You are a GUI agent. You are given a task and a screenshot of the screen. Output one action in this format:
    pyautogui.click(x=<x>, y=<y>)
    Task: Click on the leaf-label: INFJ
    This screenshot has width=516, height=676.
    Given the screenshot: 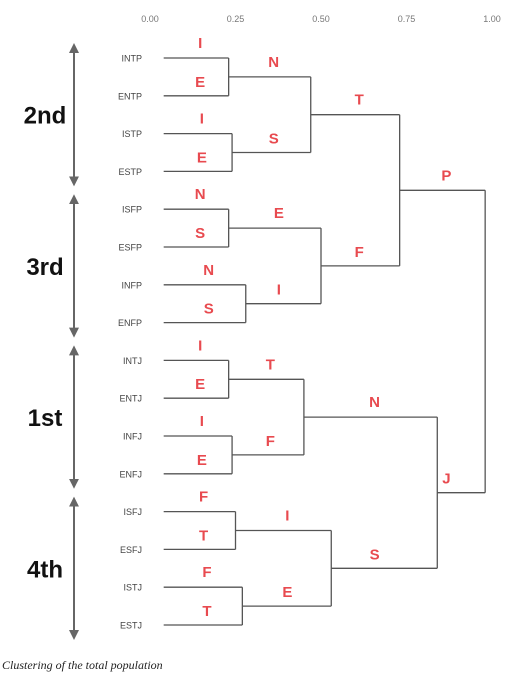 What is the action you would take?
    pyautogui.click(x=132, y=437)
    